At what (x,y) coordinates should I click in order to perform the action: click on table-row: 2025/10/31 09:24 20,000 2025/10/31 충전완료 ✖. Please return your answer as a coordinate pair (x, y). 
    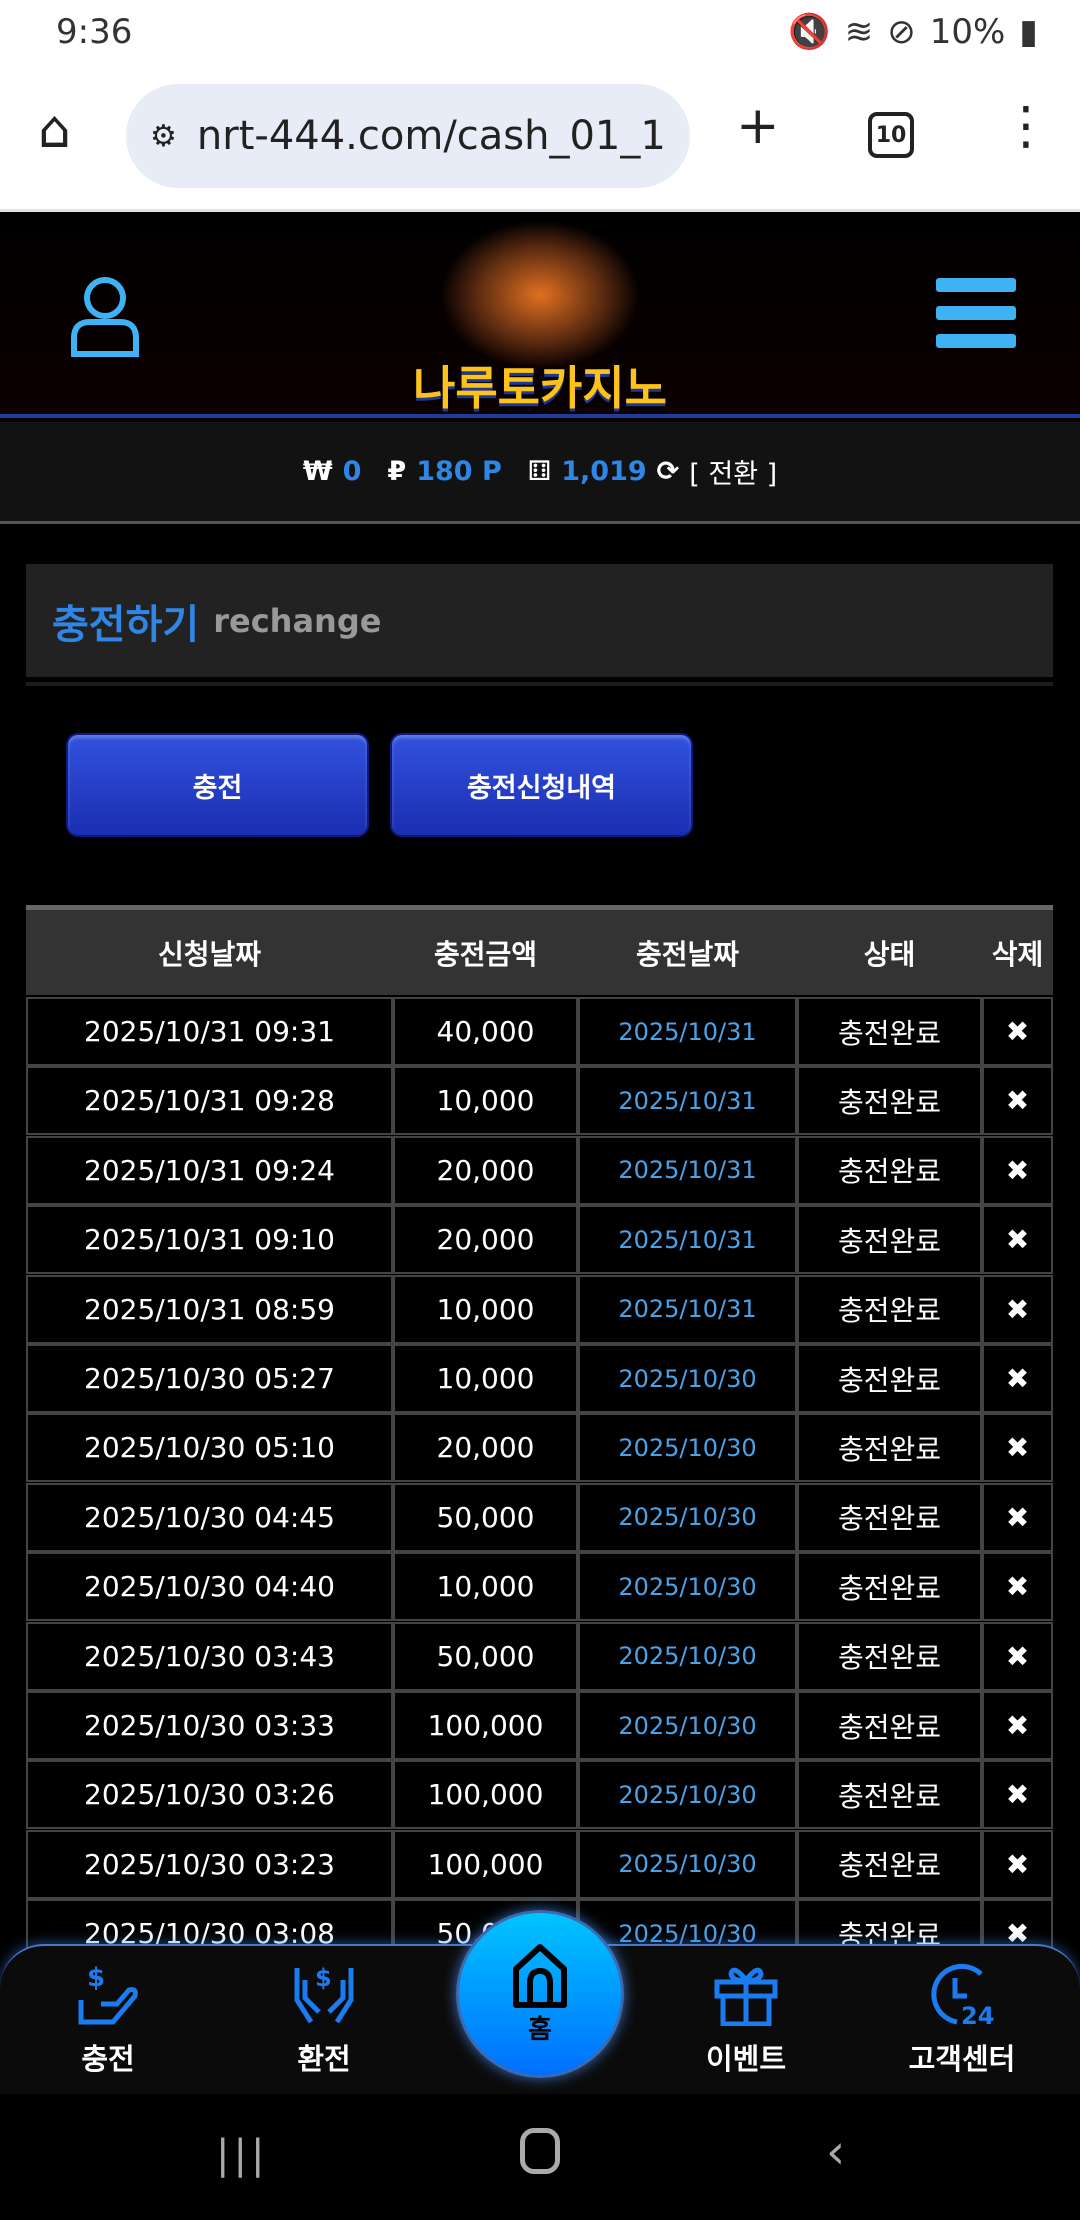
    Looking at the image, I should click on (539, 1170).